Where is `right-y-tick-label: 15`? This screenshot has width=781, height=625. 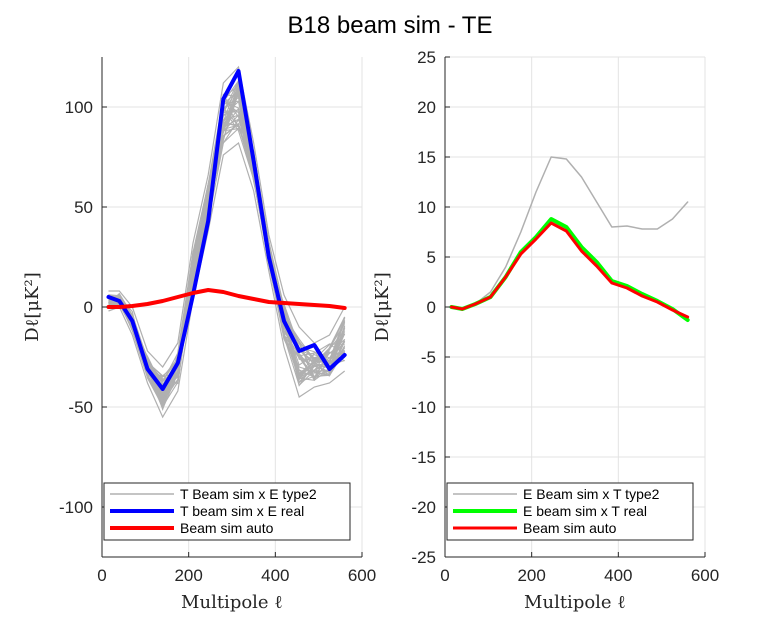
right-y-tick-label: 15 is located at coordinates (426, 157).